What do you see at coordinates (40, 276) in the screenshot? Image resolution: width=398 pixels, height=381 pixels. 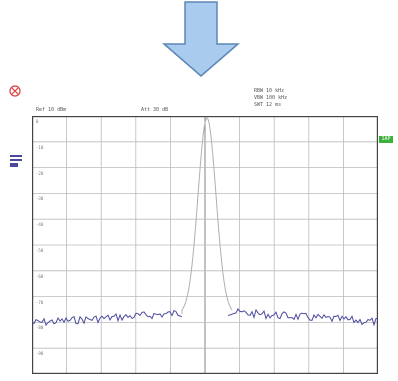 I see `y-axis-label: -60` at bounding box center [40, 276].